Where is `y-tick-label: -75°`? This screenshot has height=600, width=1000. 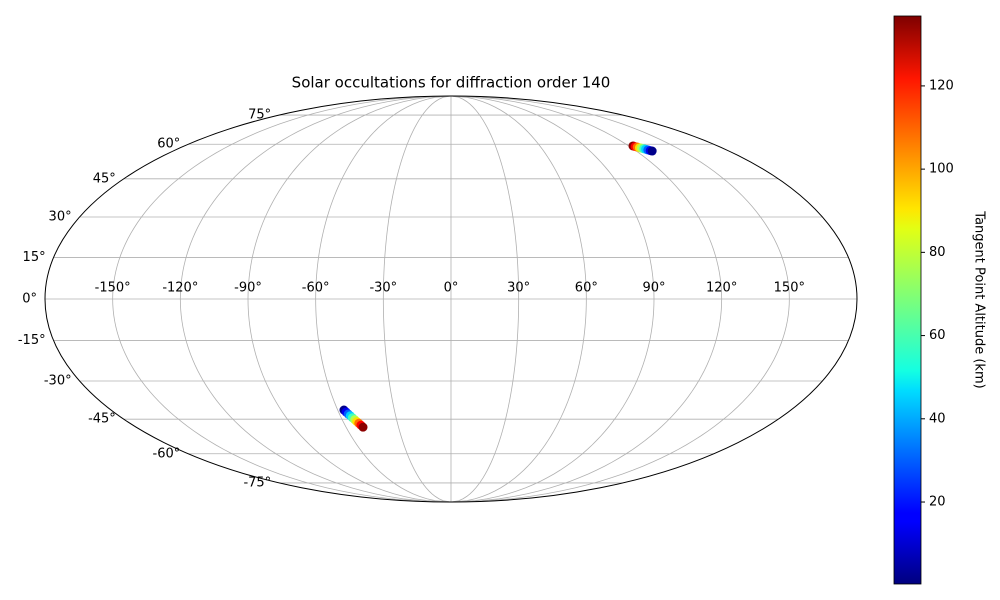
y-tick-label: -75° is located at coordinates (257, 482).